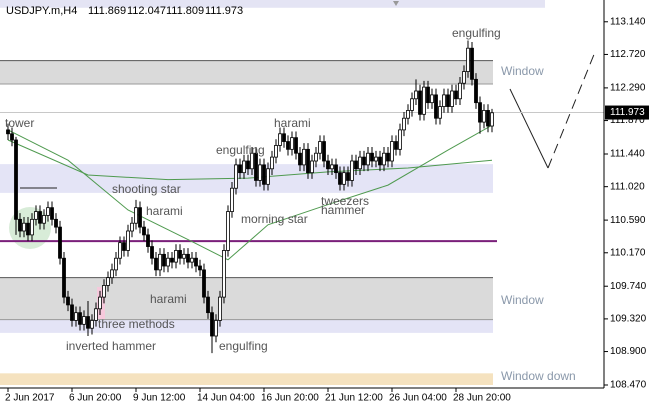 The width and height of the screenshot is (649, 409). What do you see at coordinates (19, 123) in the screenshot?
I see `pattern-label: tower` at bounding box center [19, 123].